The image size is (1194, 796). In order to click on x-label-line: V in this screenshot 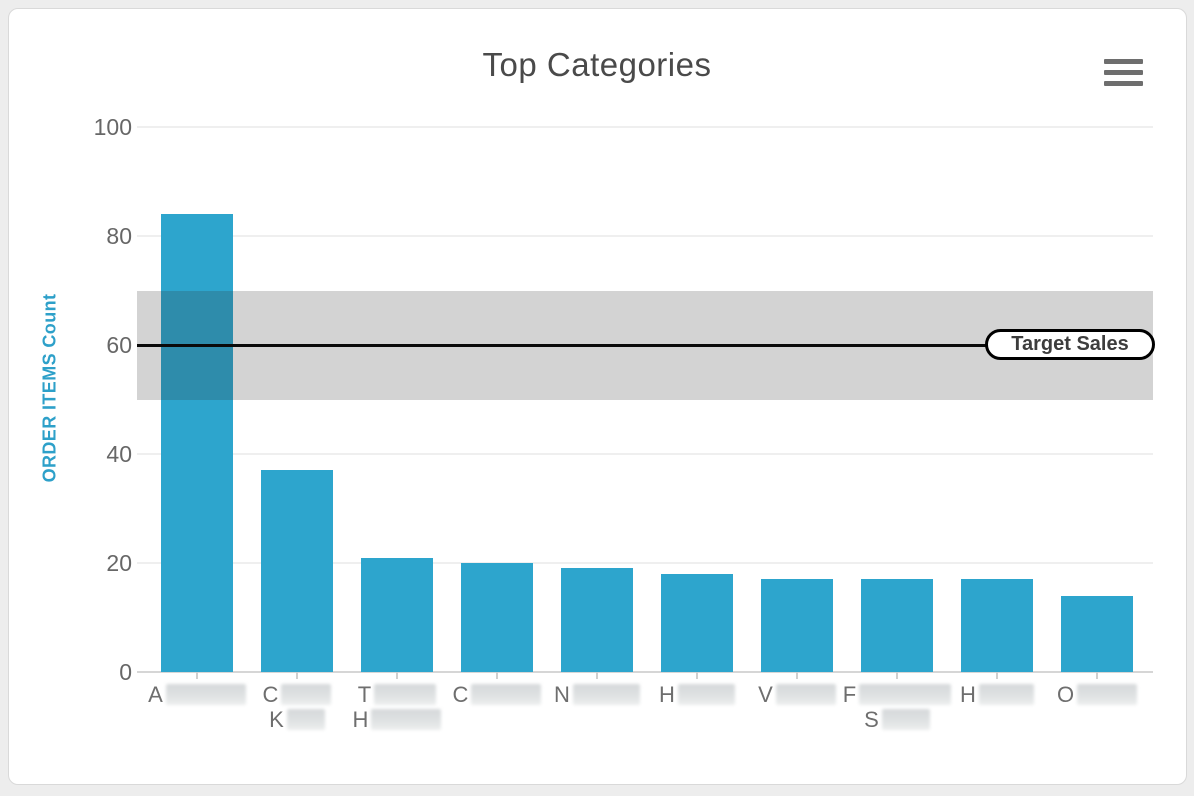, I will do `click(797, 694)`.